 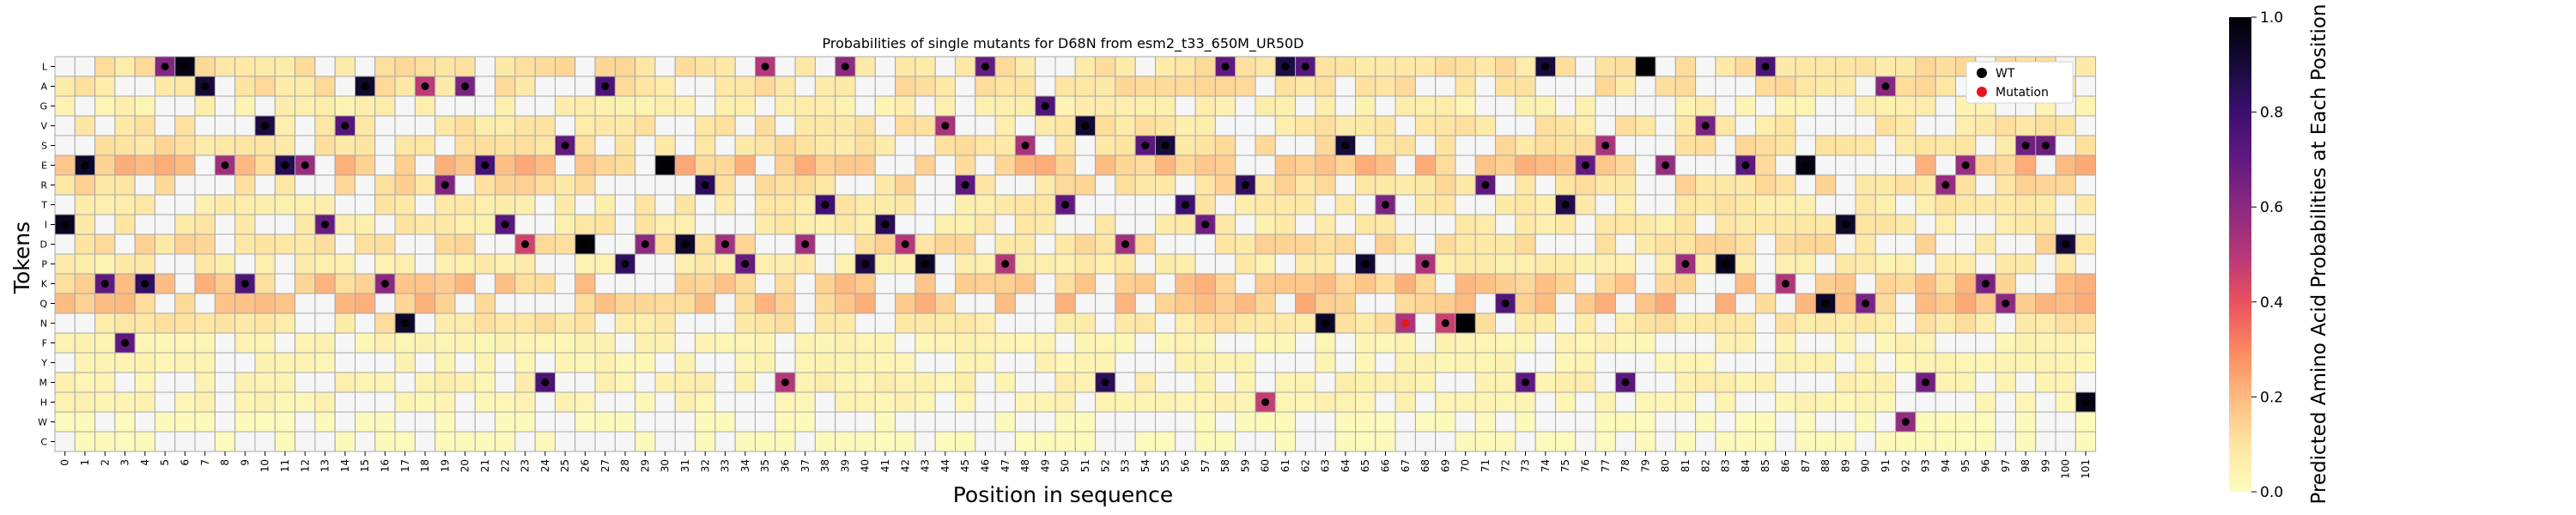 What do you see at coordinates (1886, 465) in the screenshot?
I see `position-tick-label: 91` at bounding box center [1886, 465].